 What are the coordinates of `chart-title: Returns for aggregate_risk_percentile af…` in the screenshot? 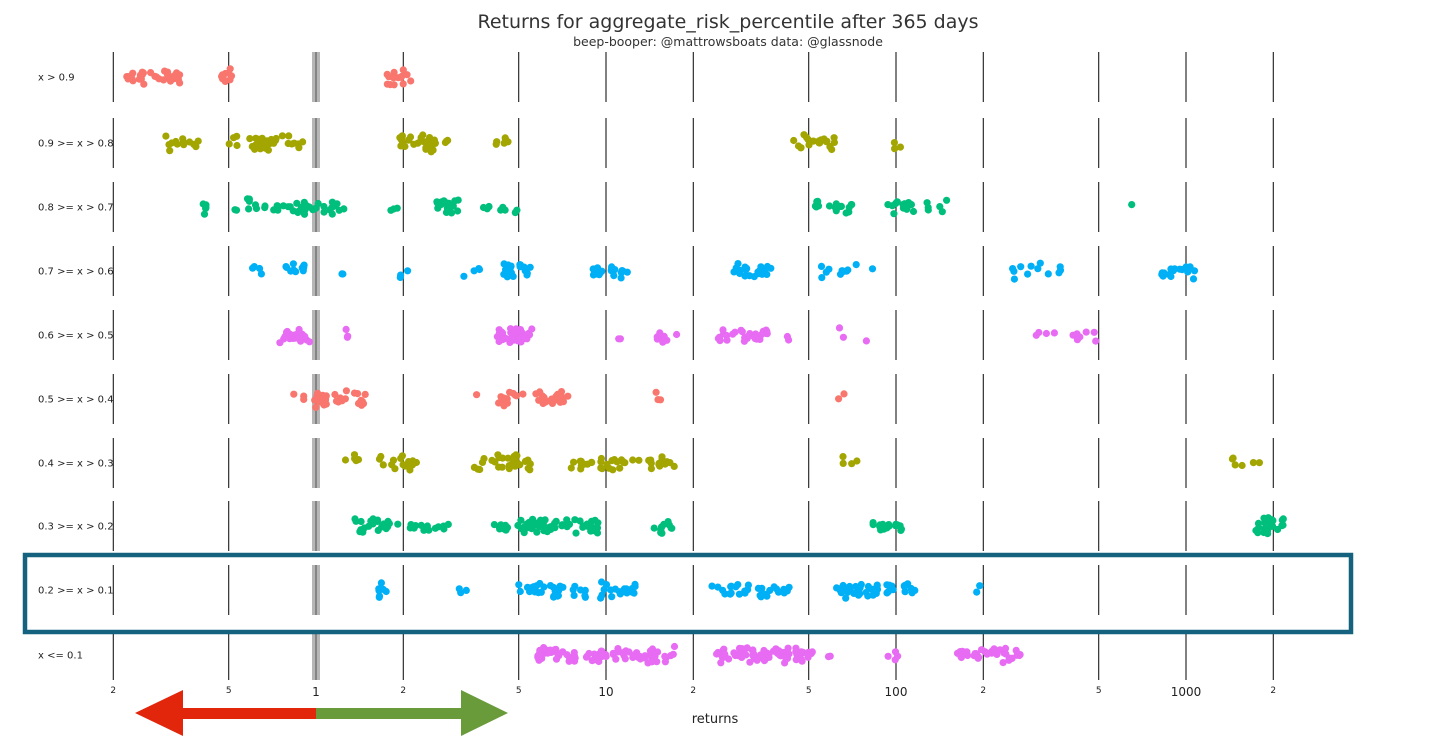 It's located at (727, 22).